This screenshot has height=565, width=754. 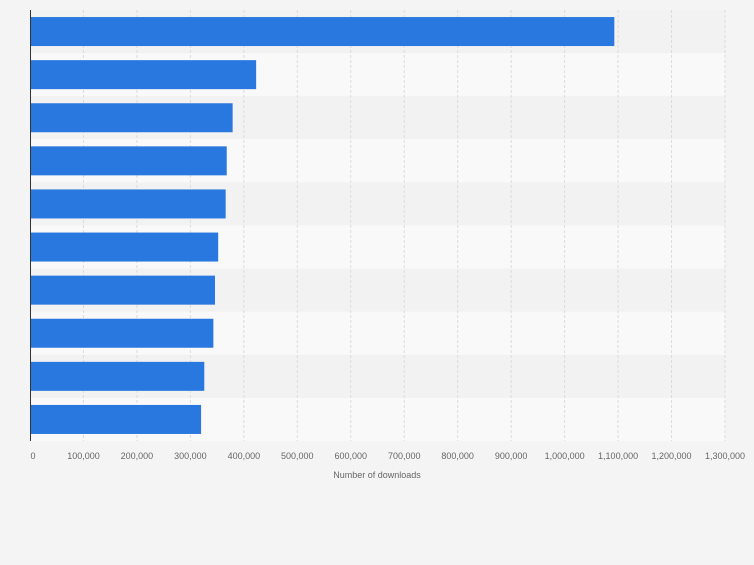 What do you see at coordinates (137, 456) in the screenshot?
I see `tick-label: 200,000` at bounding box center [137, 456].